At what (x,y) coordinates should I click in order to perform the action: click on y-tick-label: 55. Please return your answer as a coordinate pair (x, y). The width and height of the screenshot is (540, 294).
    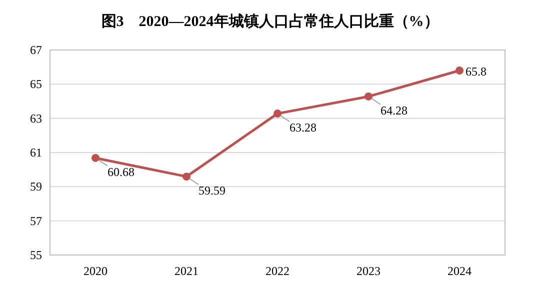
    Looking at the image, I should click on (36, 255).